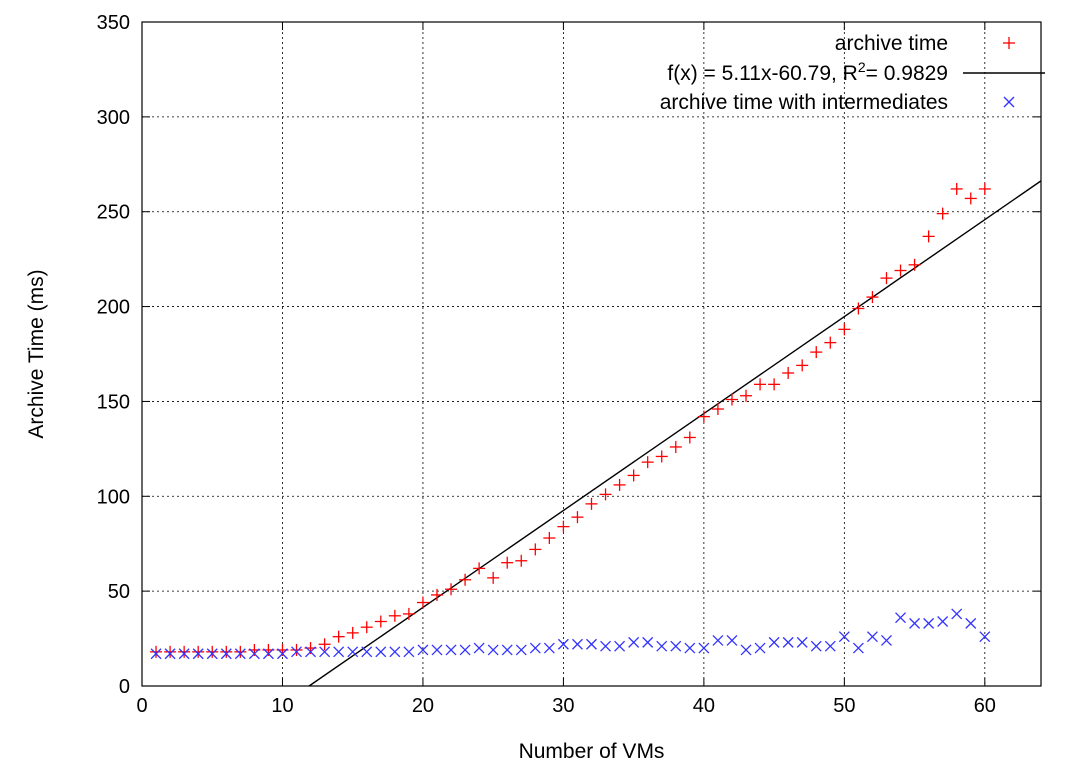 The width and height of the screenshot is (1068, 768). Describe the element at coordinates (141, 706) in the screenshot. I see `x-tick-label: 0` at that location.